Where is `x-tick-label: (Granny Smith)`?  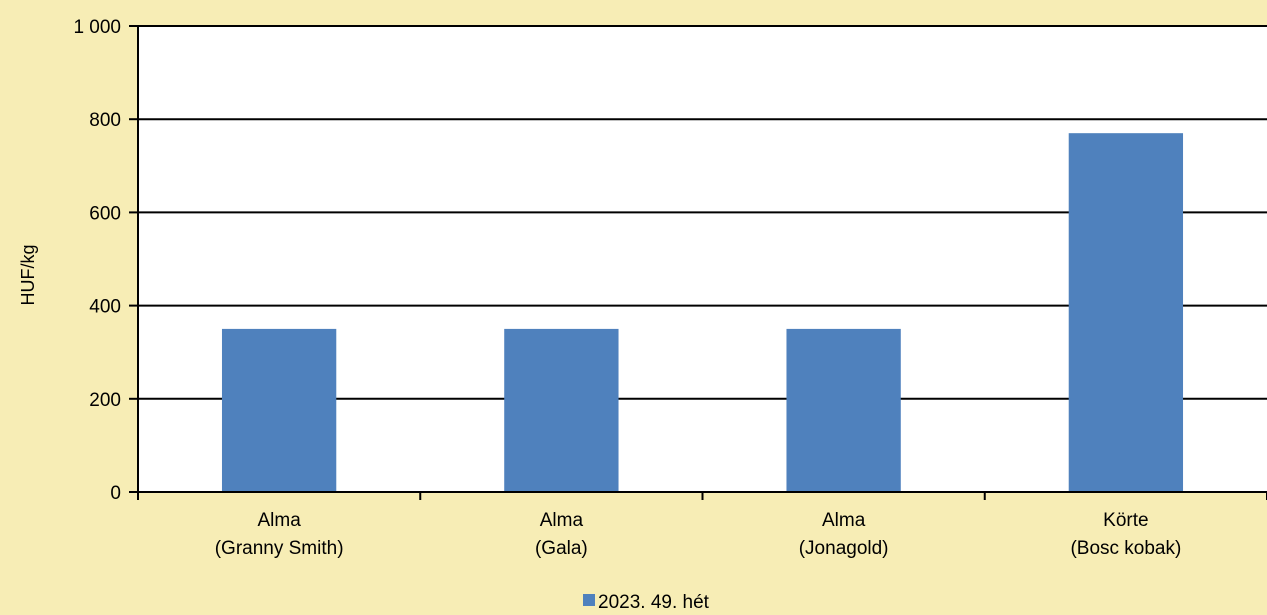
x-tick-label: (Granny Smith) is located at coordinates (279, 548).